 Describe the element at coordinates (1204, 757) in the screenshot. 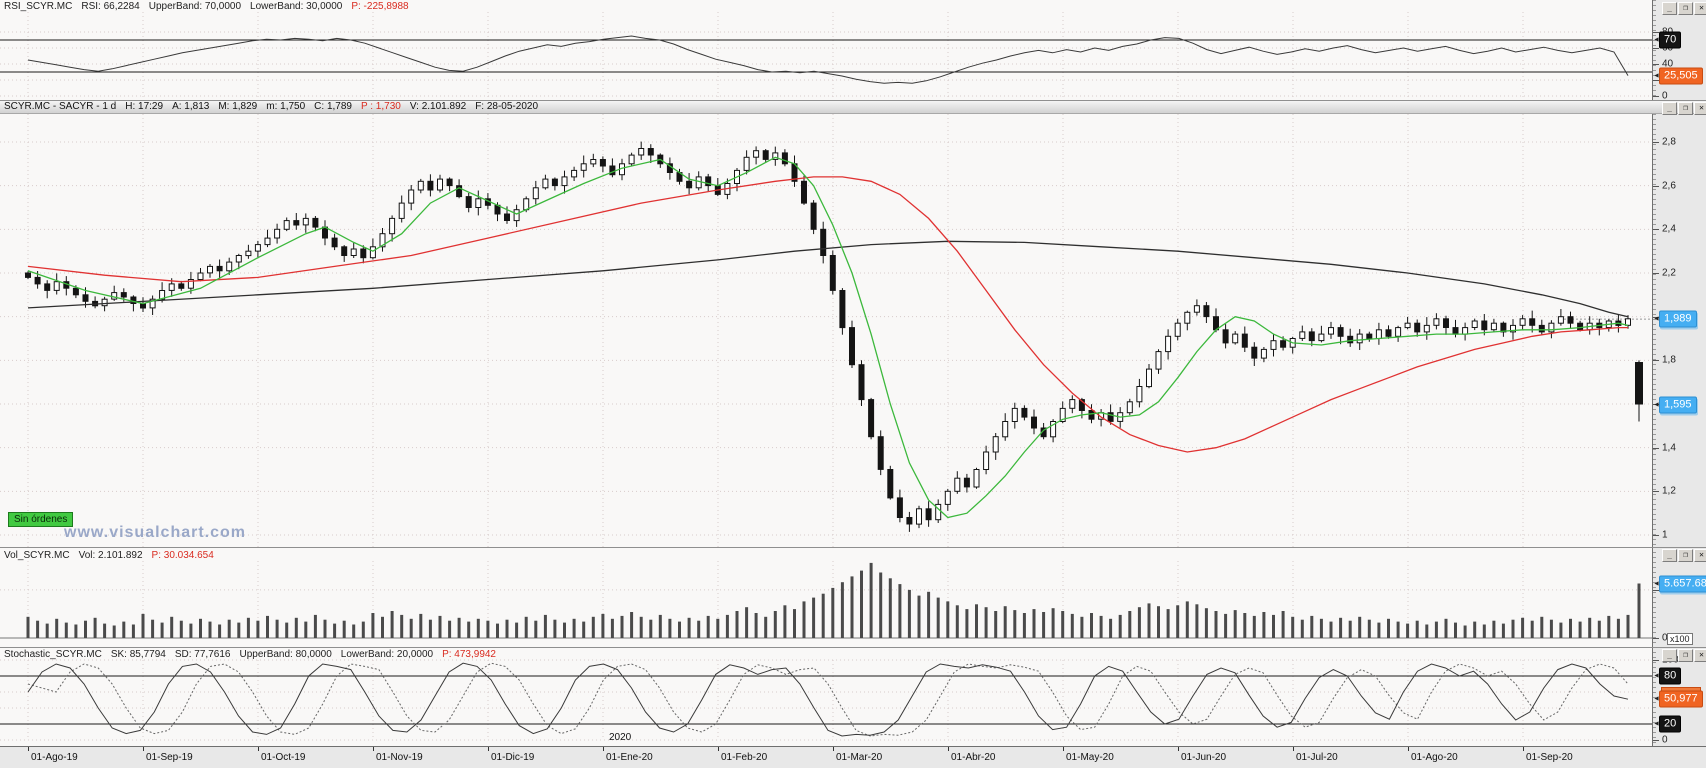

I see `time-label: 01-Jun-20` at that location.